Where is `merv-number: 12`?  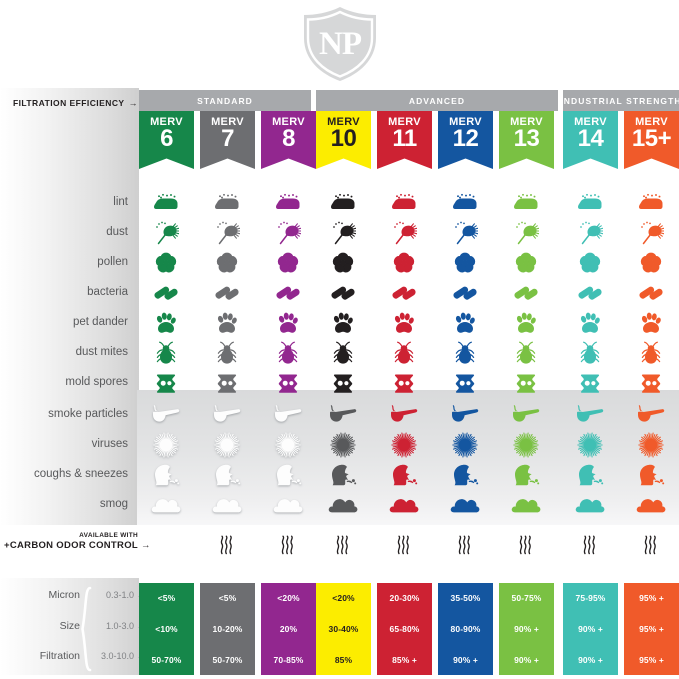 merv-number: 12 is located at coordinates (465, 138).